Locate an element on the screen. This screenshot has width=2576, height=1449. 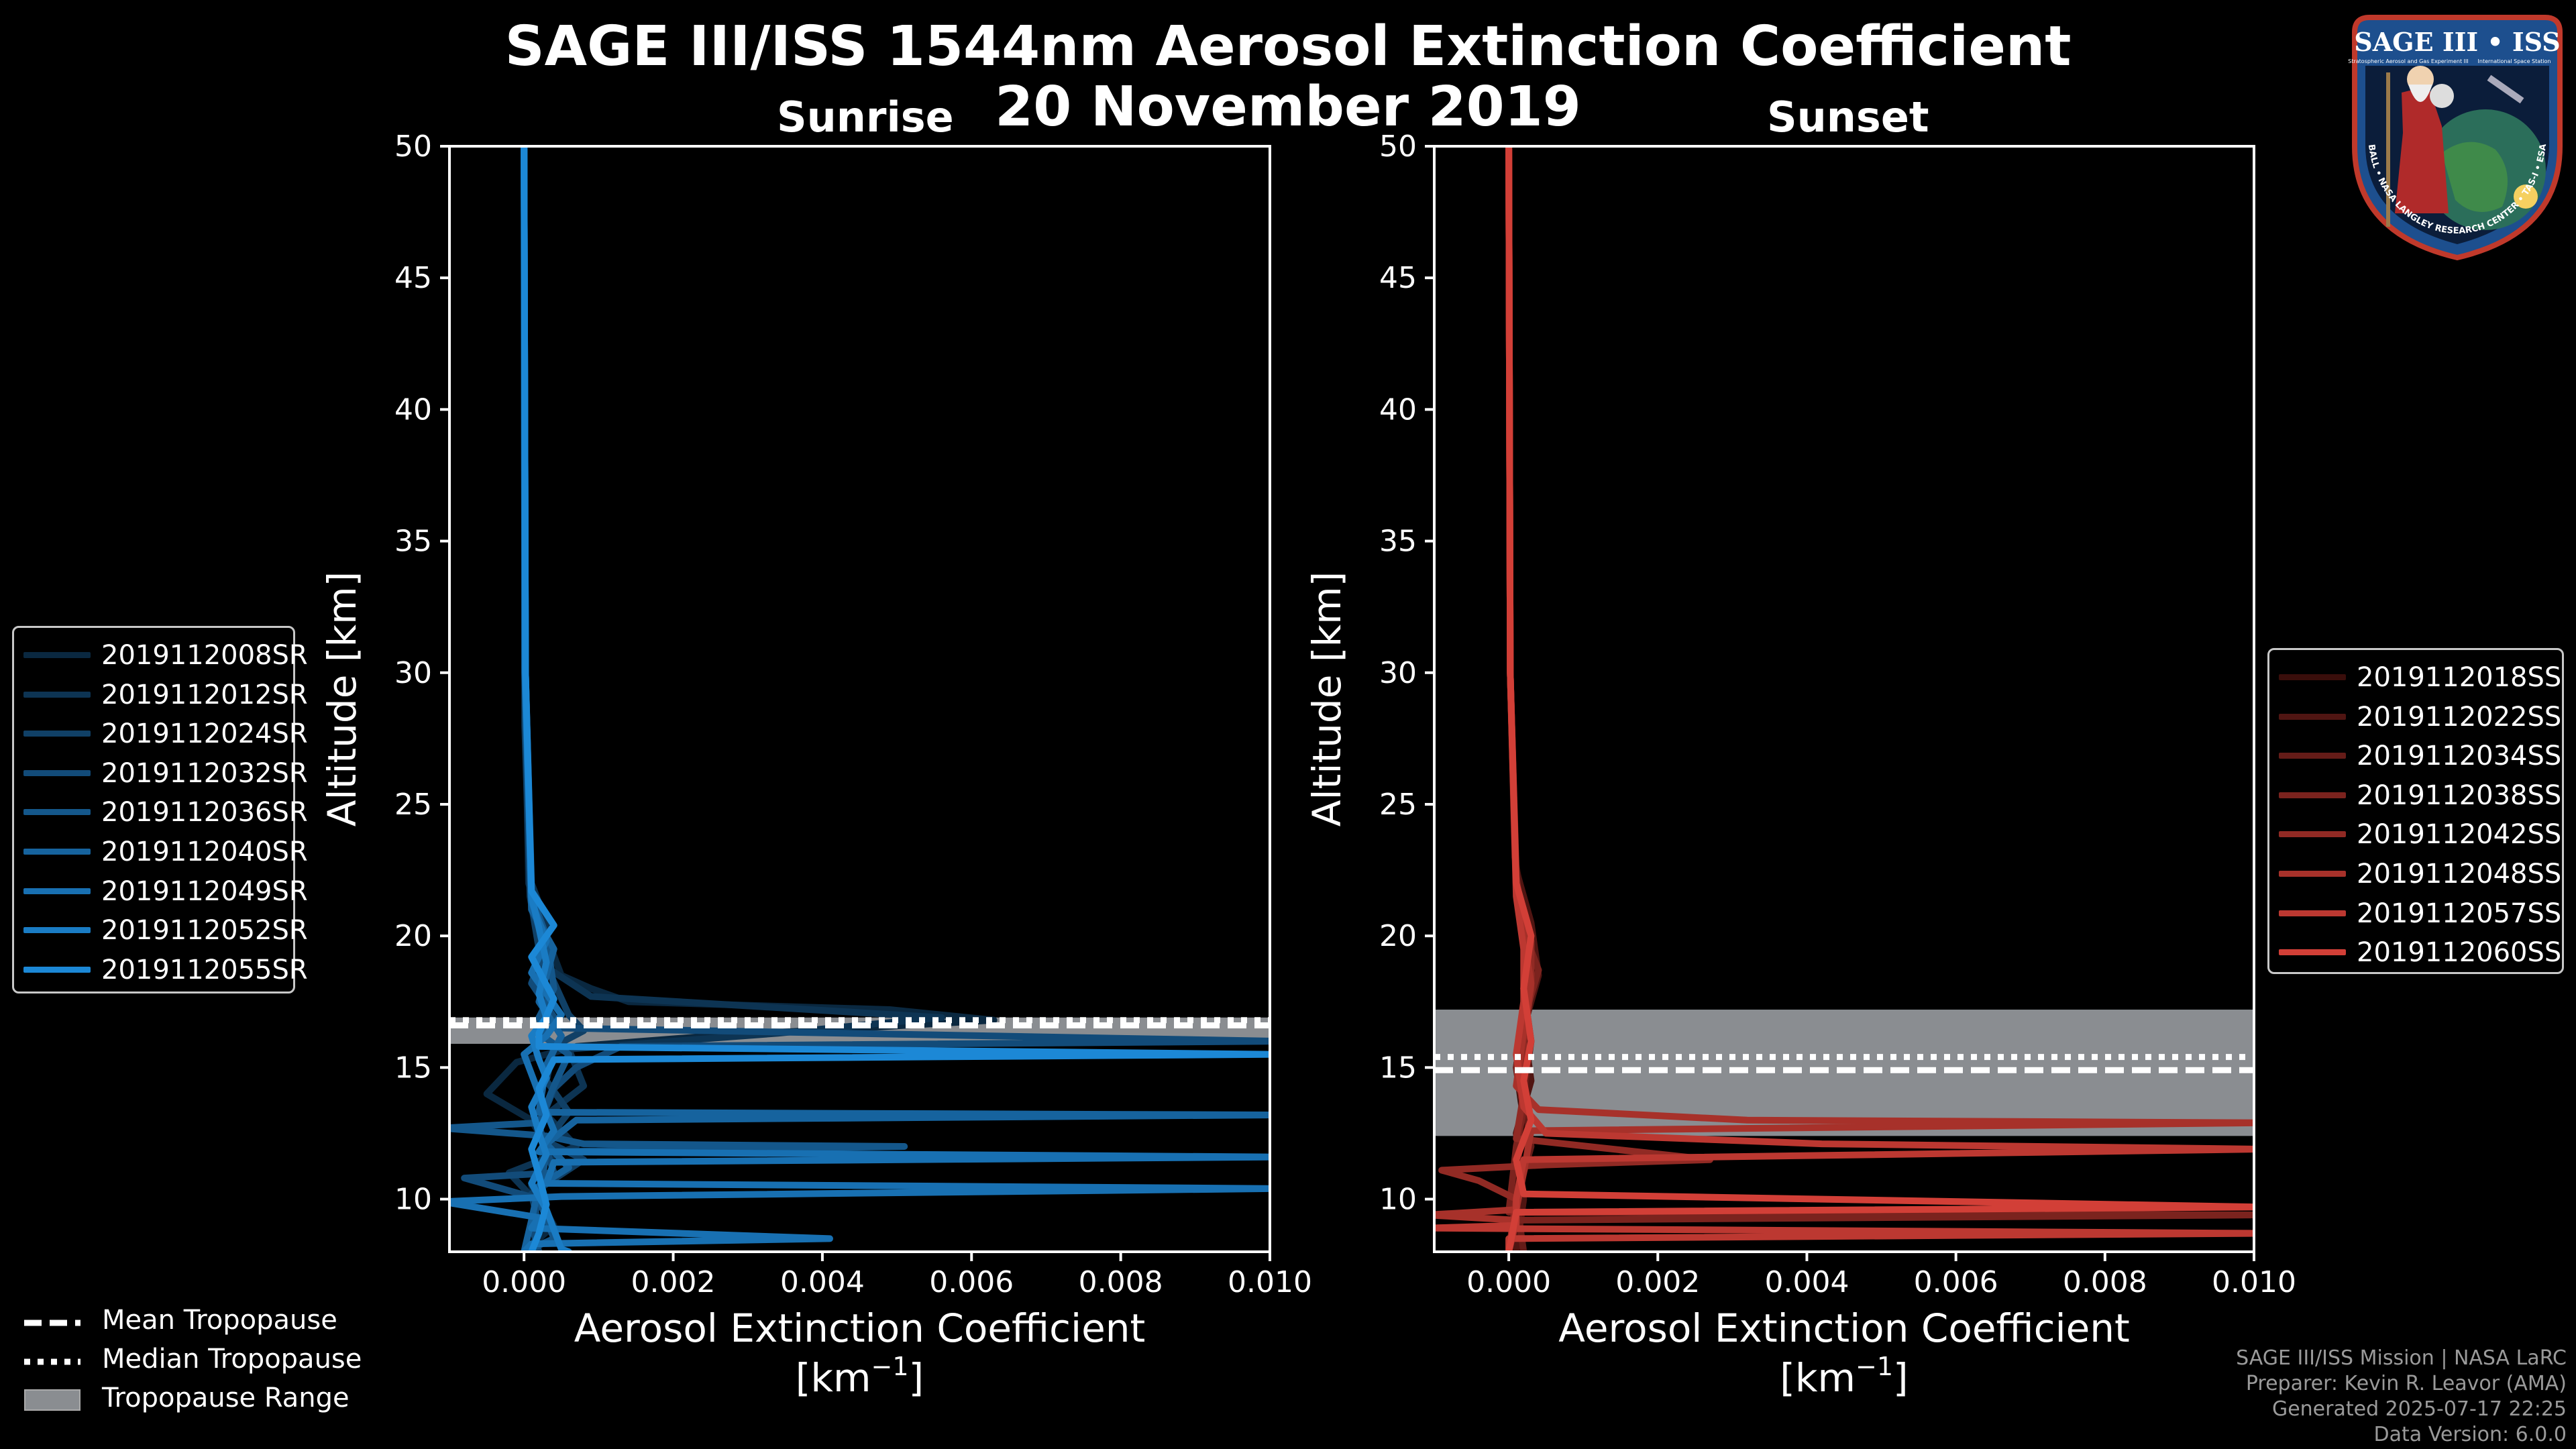
legend-entry-2019112024SR: 2019112024SR is located at coordinates (161, 732).